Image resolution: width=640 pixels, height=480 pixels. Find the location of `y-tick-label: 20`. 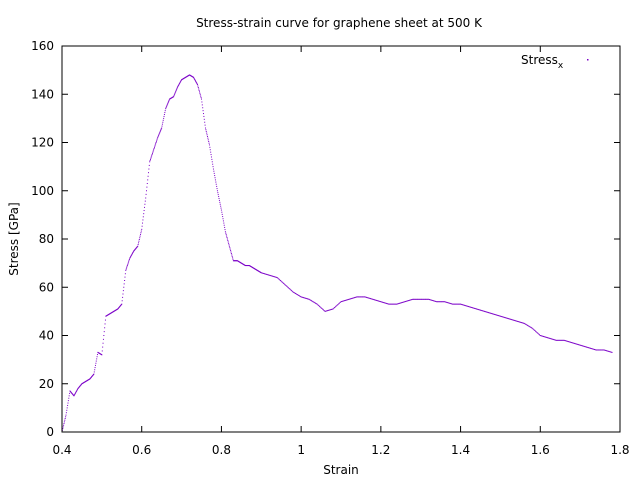

y-tick-label: 20 is located at coordinates (46, 384).